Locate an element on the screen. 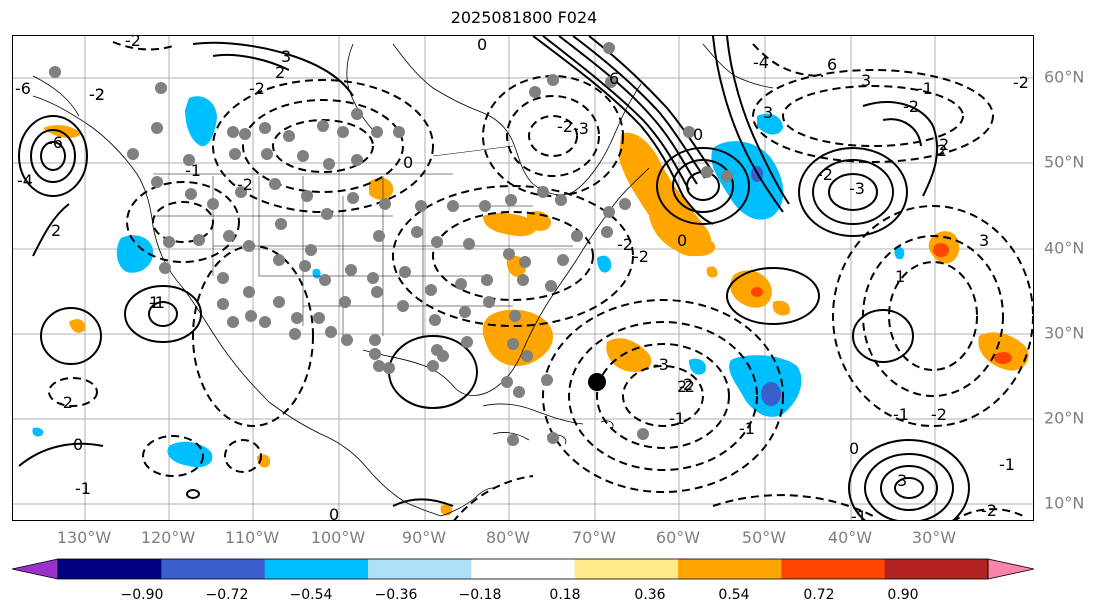  lon-label: 90°W is located at coordinates (424, 537).